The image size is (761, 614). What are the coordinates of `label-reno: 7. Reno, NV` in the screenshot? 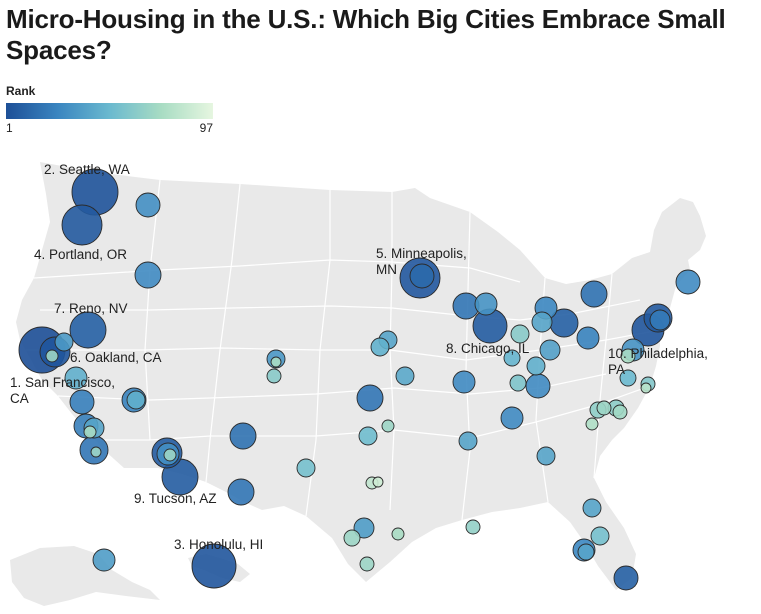 It's located at (91, 308).